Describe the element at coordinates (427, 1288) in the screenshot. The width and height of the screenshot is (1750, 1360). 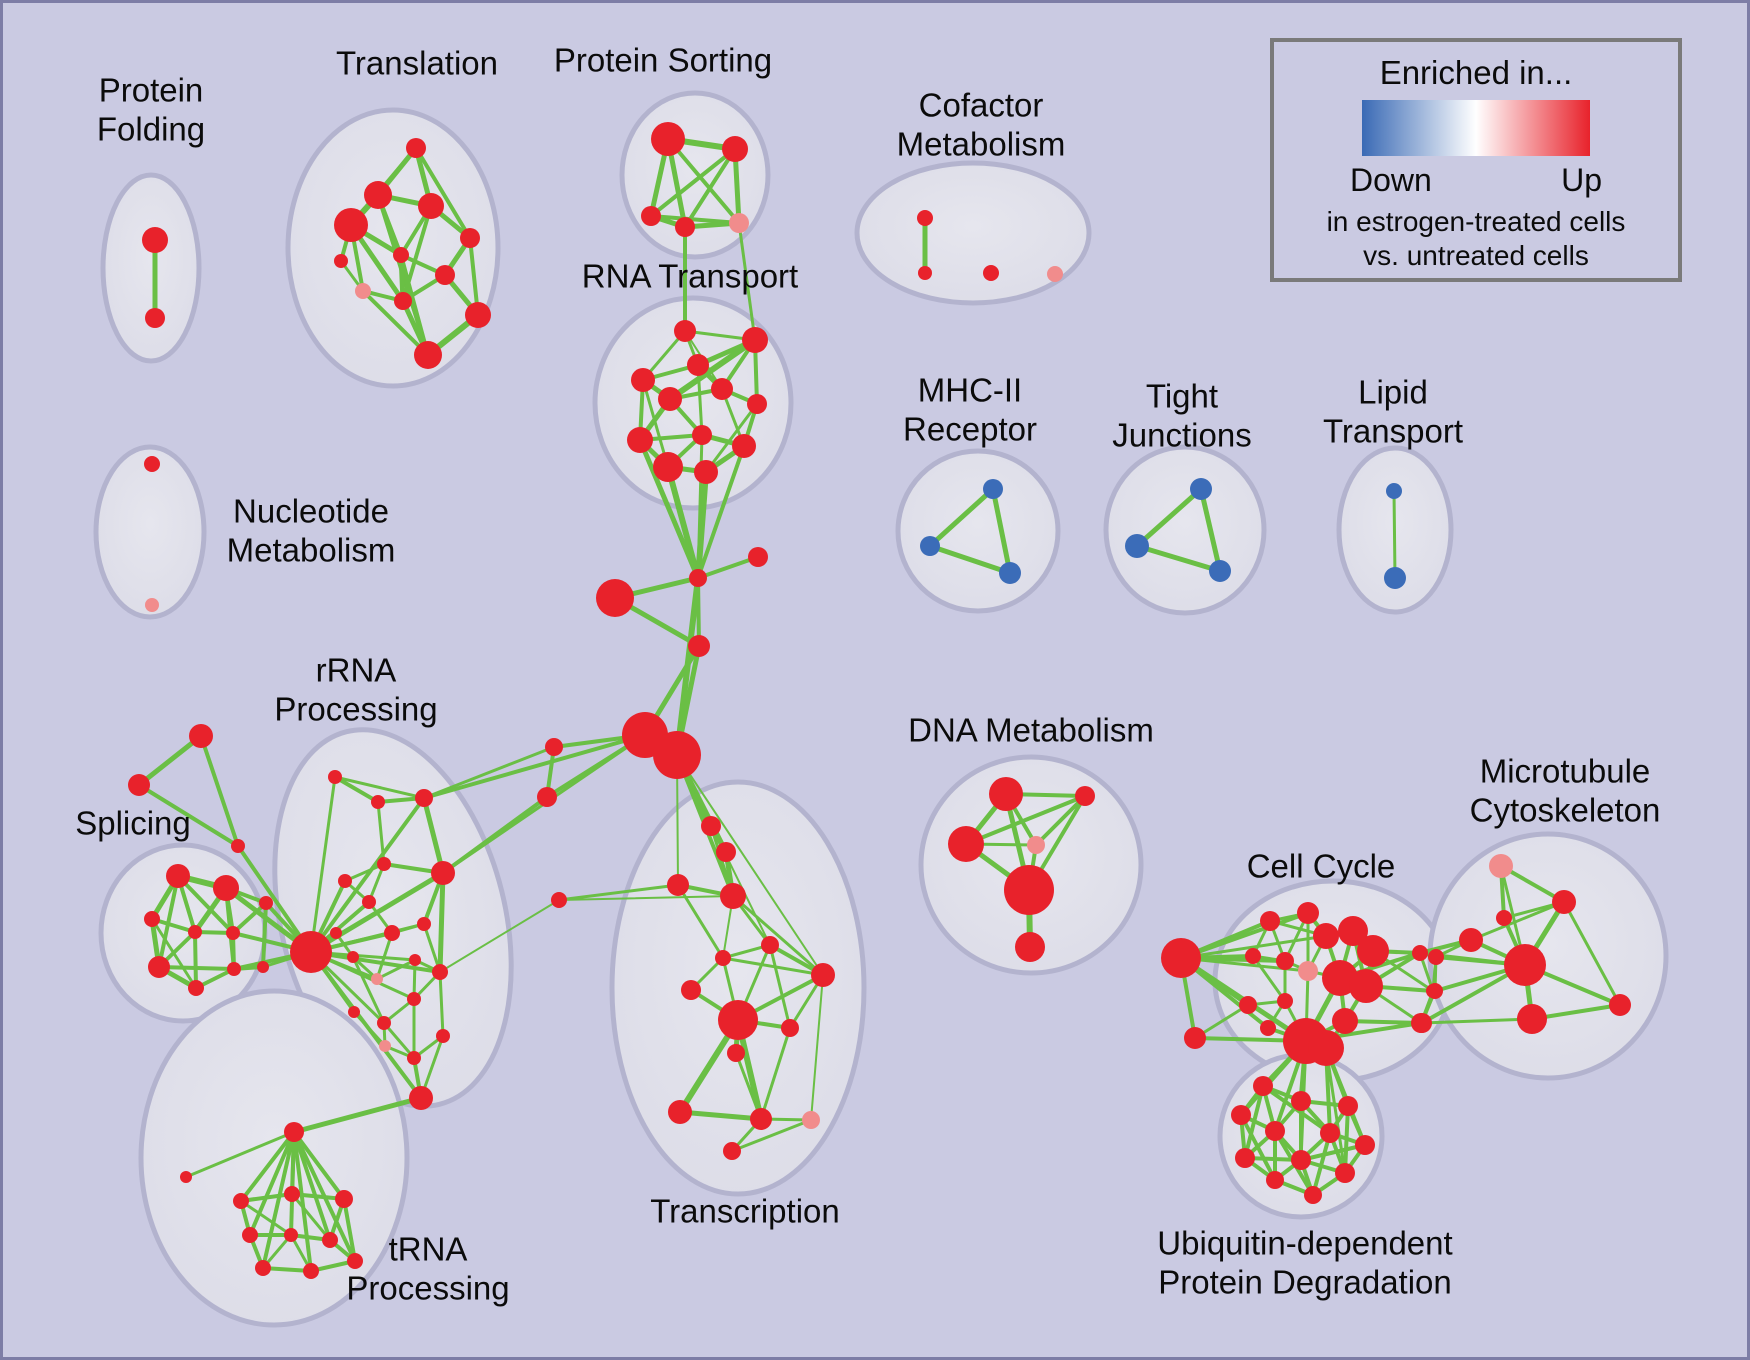
I see `cluster-label: Processing` at that location.